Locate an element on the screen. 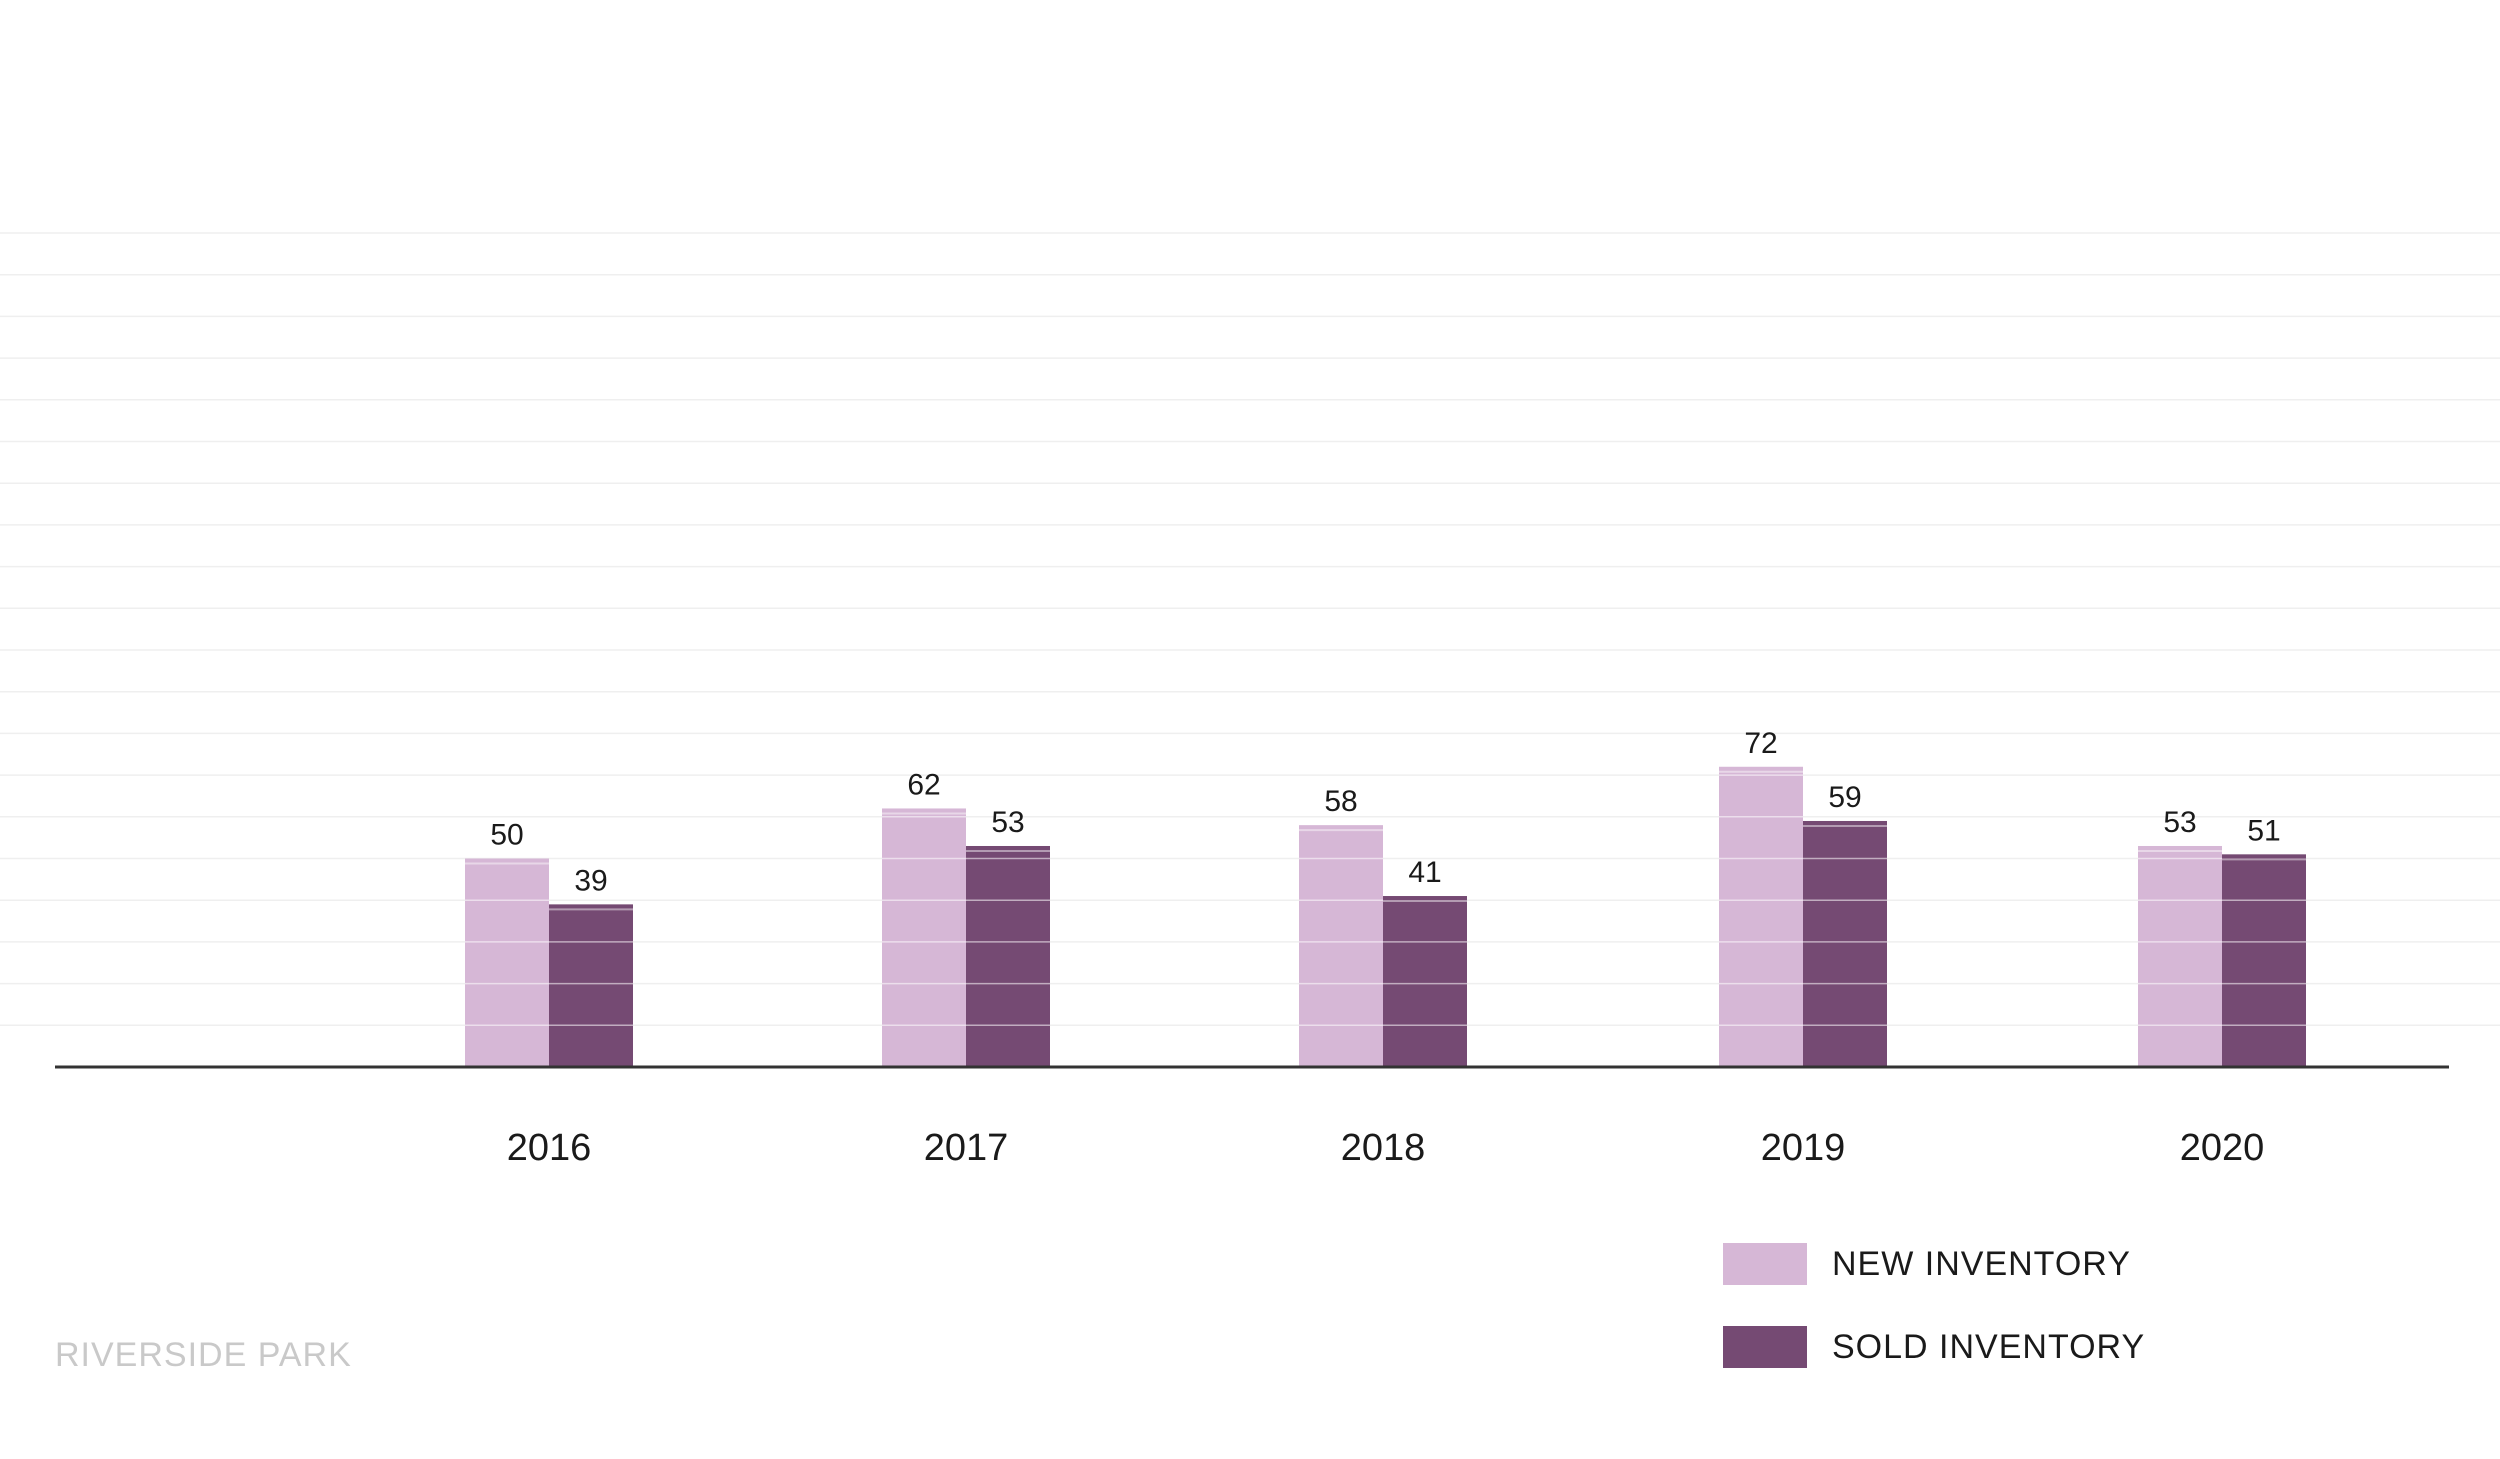  data-label-new-2020: 53 is located at coordinates (2179, 822).